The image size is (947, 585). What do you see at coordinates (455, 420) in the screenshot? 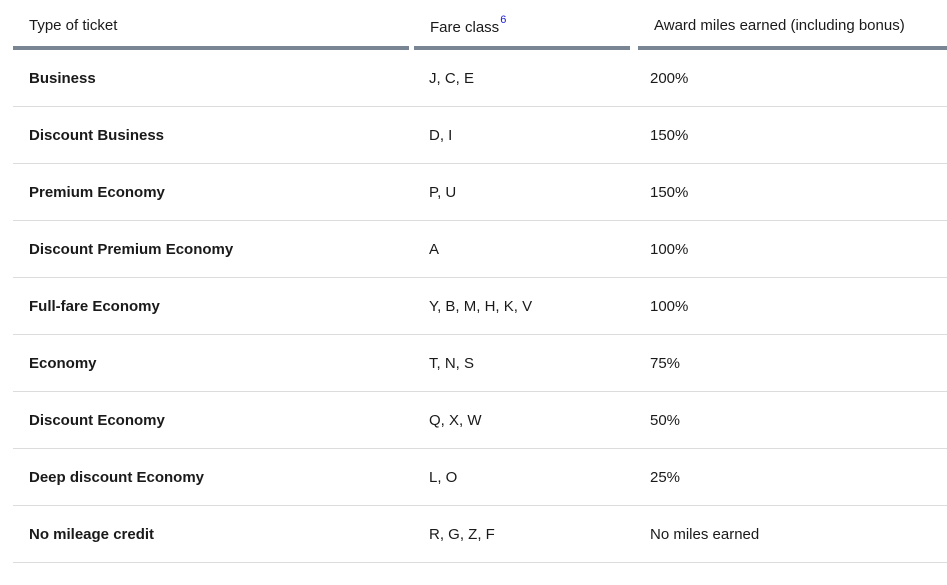
I see `fare-class-cell: Q, X, W` at bounding box center [455, 420].